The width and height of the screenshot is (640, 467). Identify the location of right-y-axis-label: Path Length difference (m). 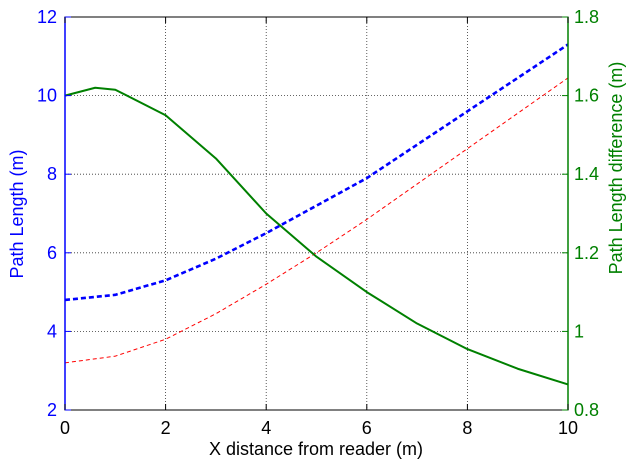
(616, 168).